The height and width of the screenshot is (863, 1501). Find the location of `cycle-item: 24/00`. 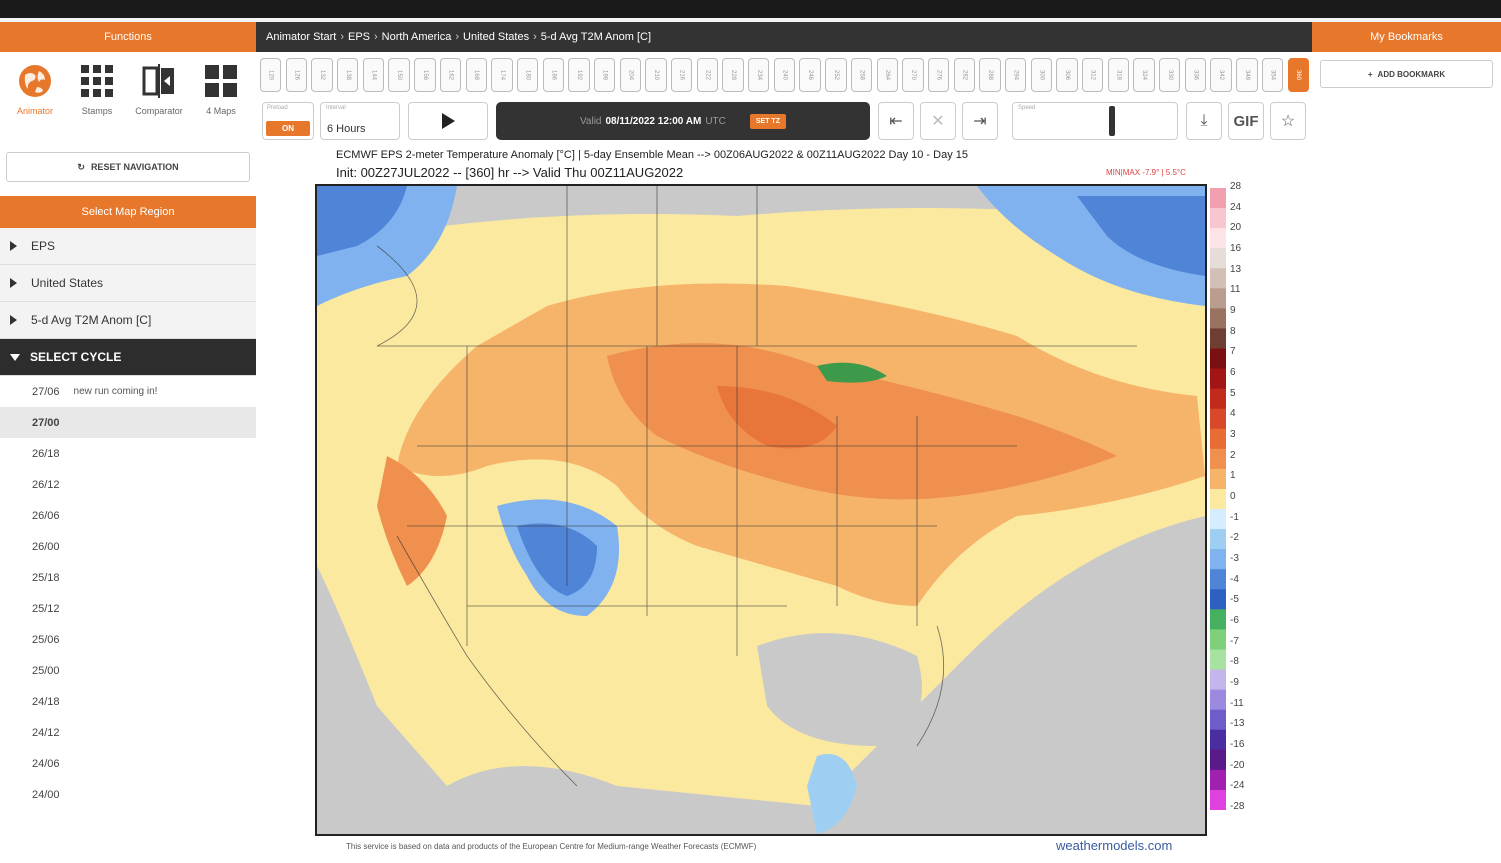

cycle-item: 24/00 is located at coordinates (128, 794).